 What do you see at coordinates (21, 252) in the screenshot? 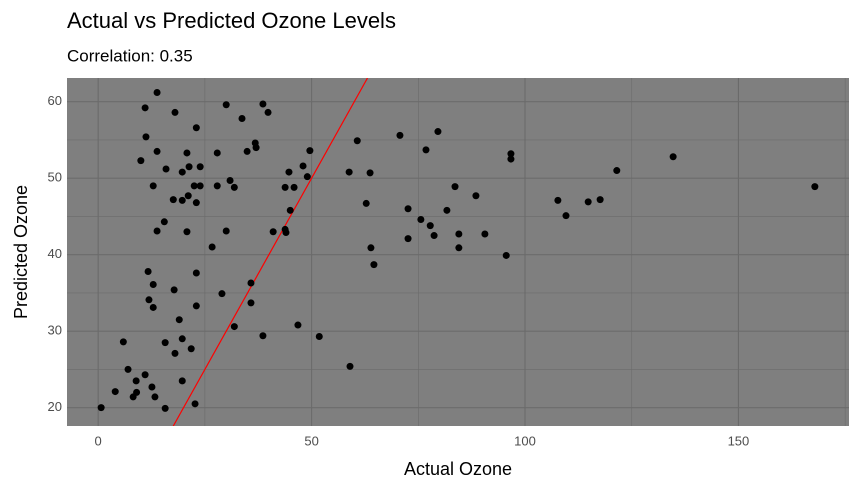
I see `y-axis-label: Predicted Ozone` at bounding box center [21, 252].